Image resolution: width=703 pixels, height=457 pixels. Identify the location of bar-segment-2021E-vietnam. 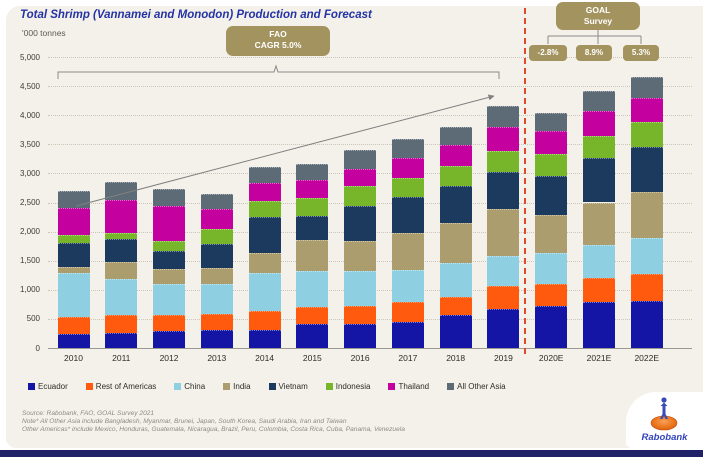
(598, 180).